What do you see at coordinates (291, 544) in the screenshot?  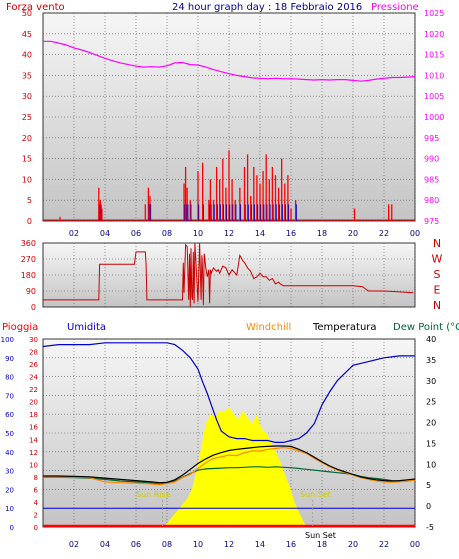 I see `bottom-panel-xtick-label: 16` at bounding box center [291, 544].